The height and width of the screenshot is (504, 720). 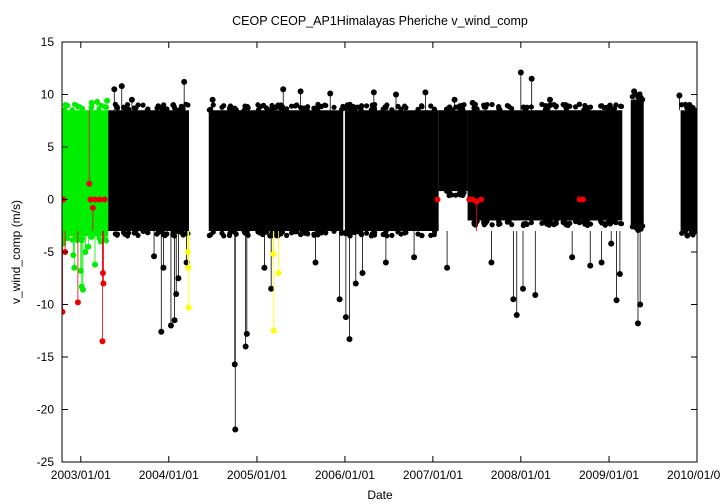 I want to click on x-tick-label: 2003/01/01, so click(x=81, y=475).